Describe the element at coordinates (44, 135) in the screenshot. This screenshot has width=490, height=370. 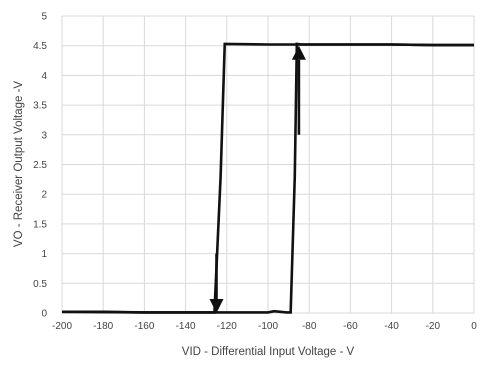
I see `y-tick-label: 3` at that location.